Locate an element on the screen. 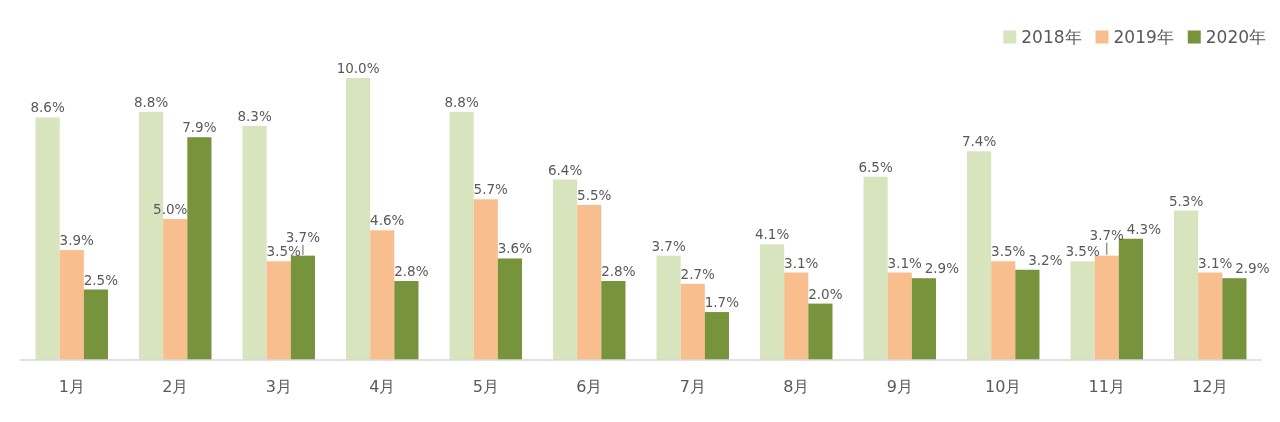 Image resolution: width=1280 pixels, height=422 pixels. data-label: 2.7% is located at coordinates (698, 273).